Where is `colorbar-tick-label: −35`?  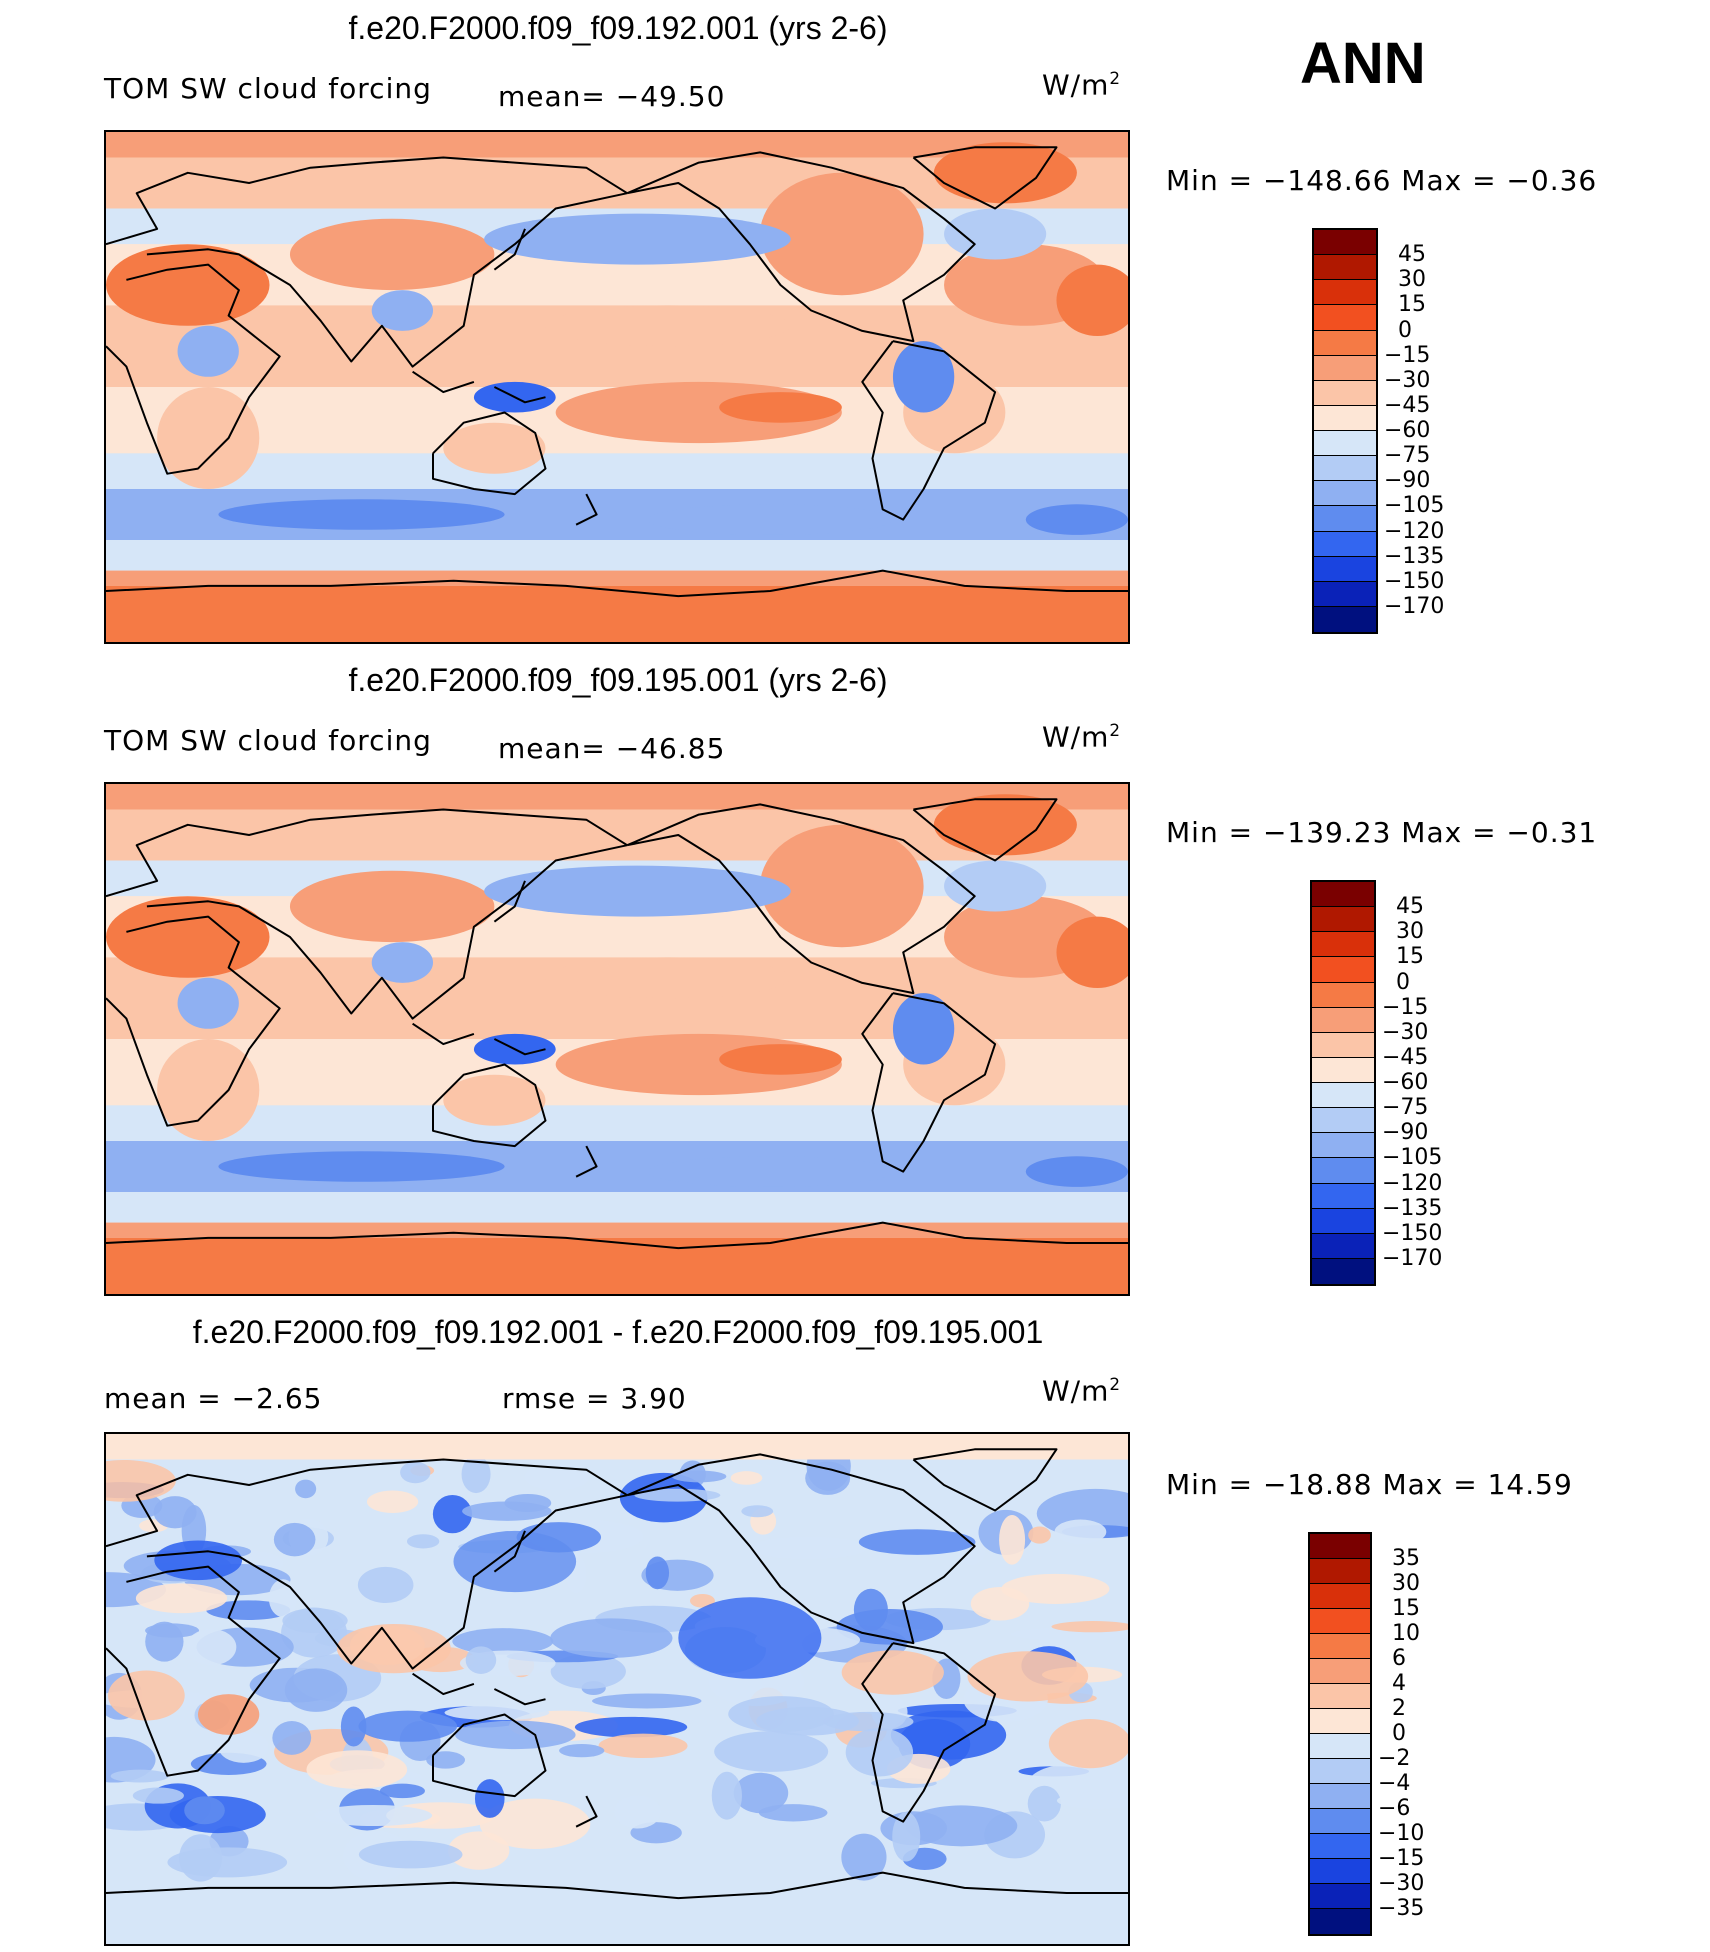 colorbar-tick-label: −35 is located at coordinates (1401, 1908).